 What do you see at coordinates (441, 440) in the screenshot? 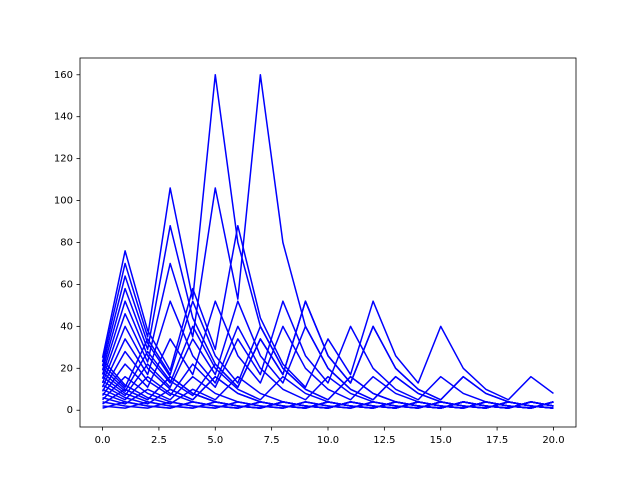
I see `x-tick-label: 15.0` at bounding box center [441, 440].